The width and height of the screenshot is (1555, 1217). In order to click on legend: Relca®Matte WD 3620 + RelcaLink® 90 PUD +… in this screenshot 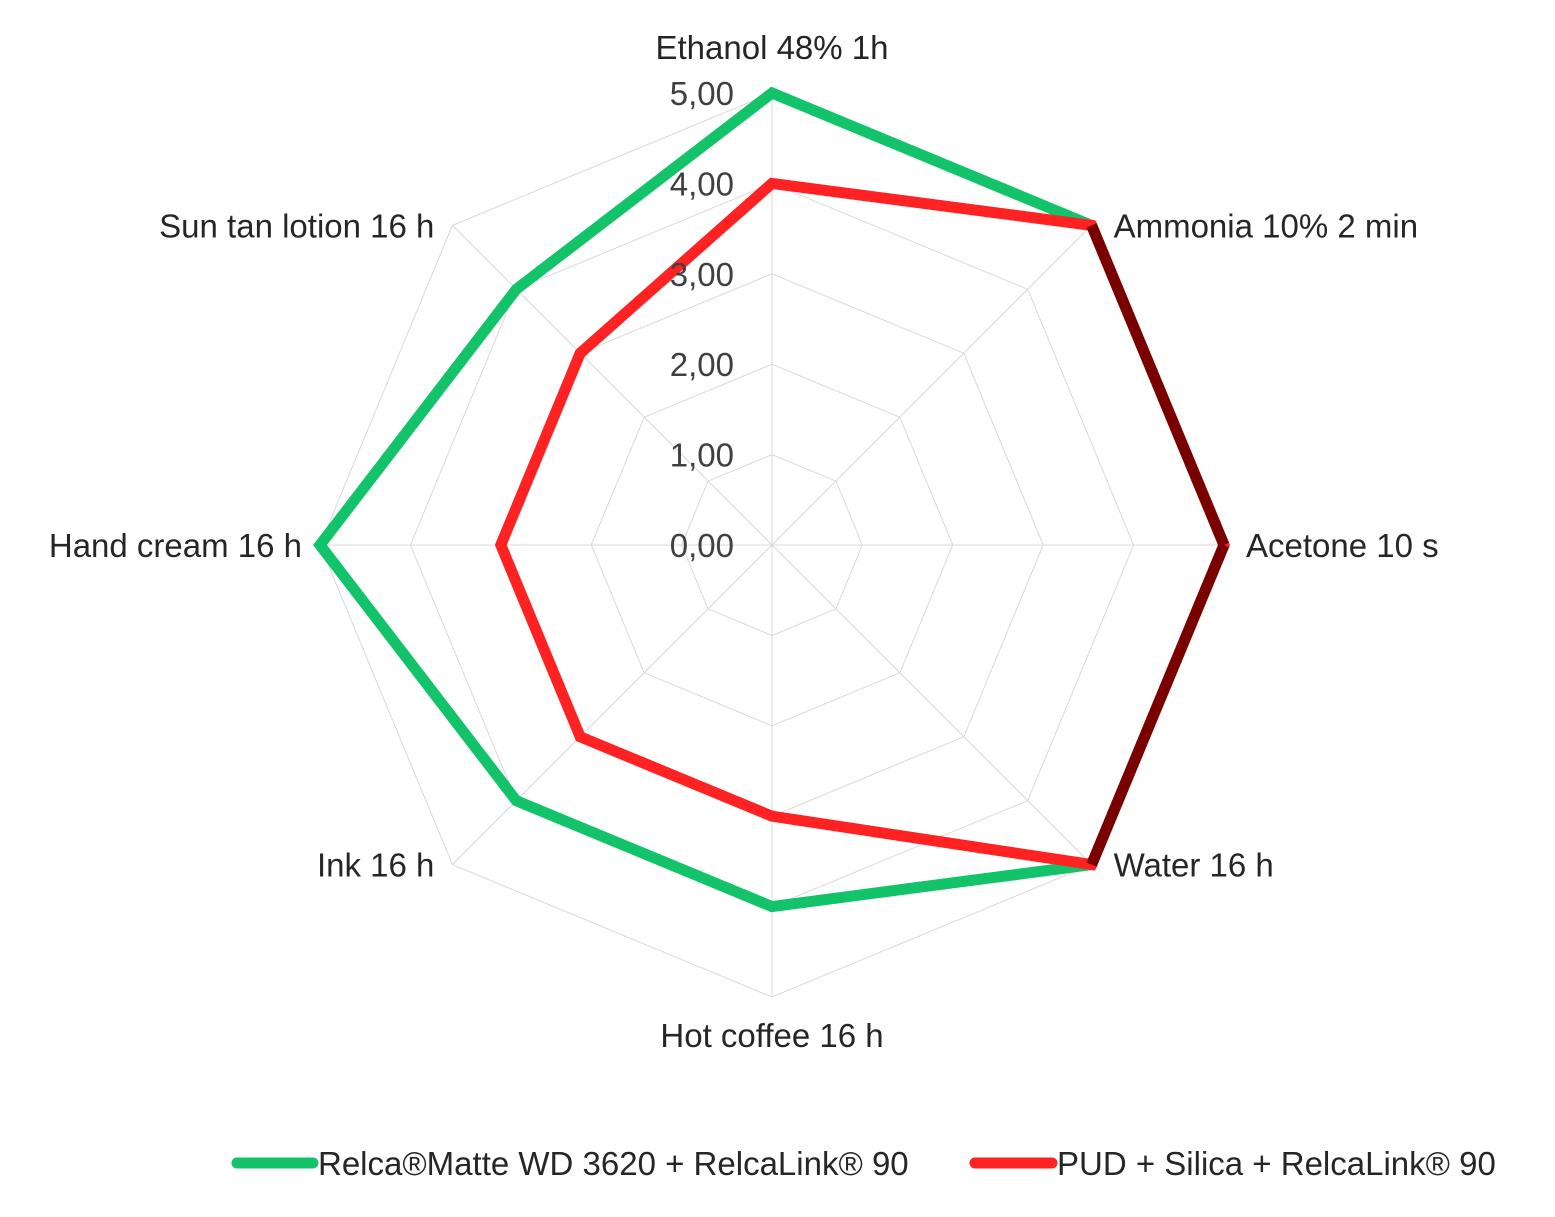, I will do `click(863, 1163)`.